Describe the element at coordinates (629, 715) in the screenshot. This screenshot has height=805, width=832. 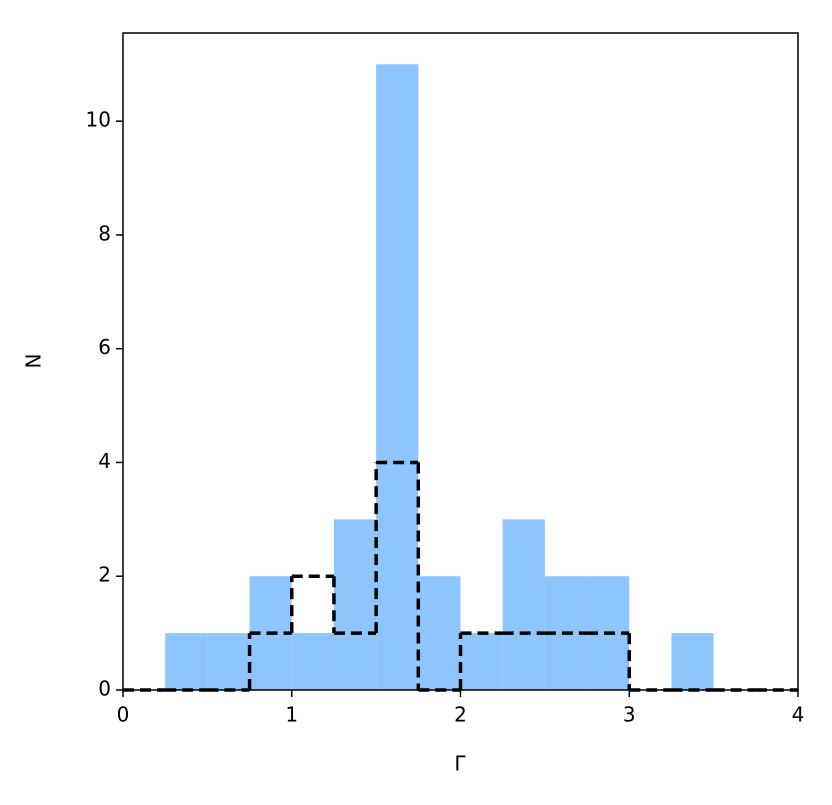
I see `x-tick-label: 3` at that location.